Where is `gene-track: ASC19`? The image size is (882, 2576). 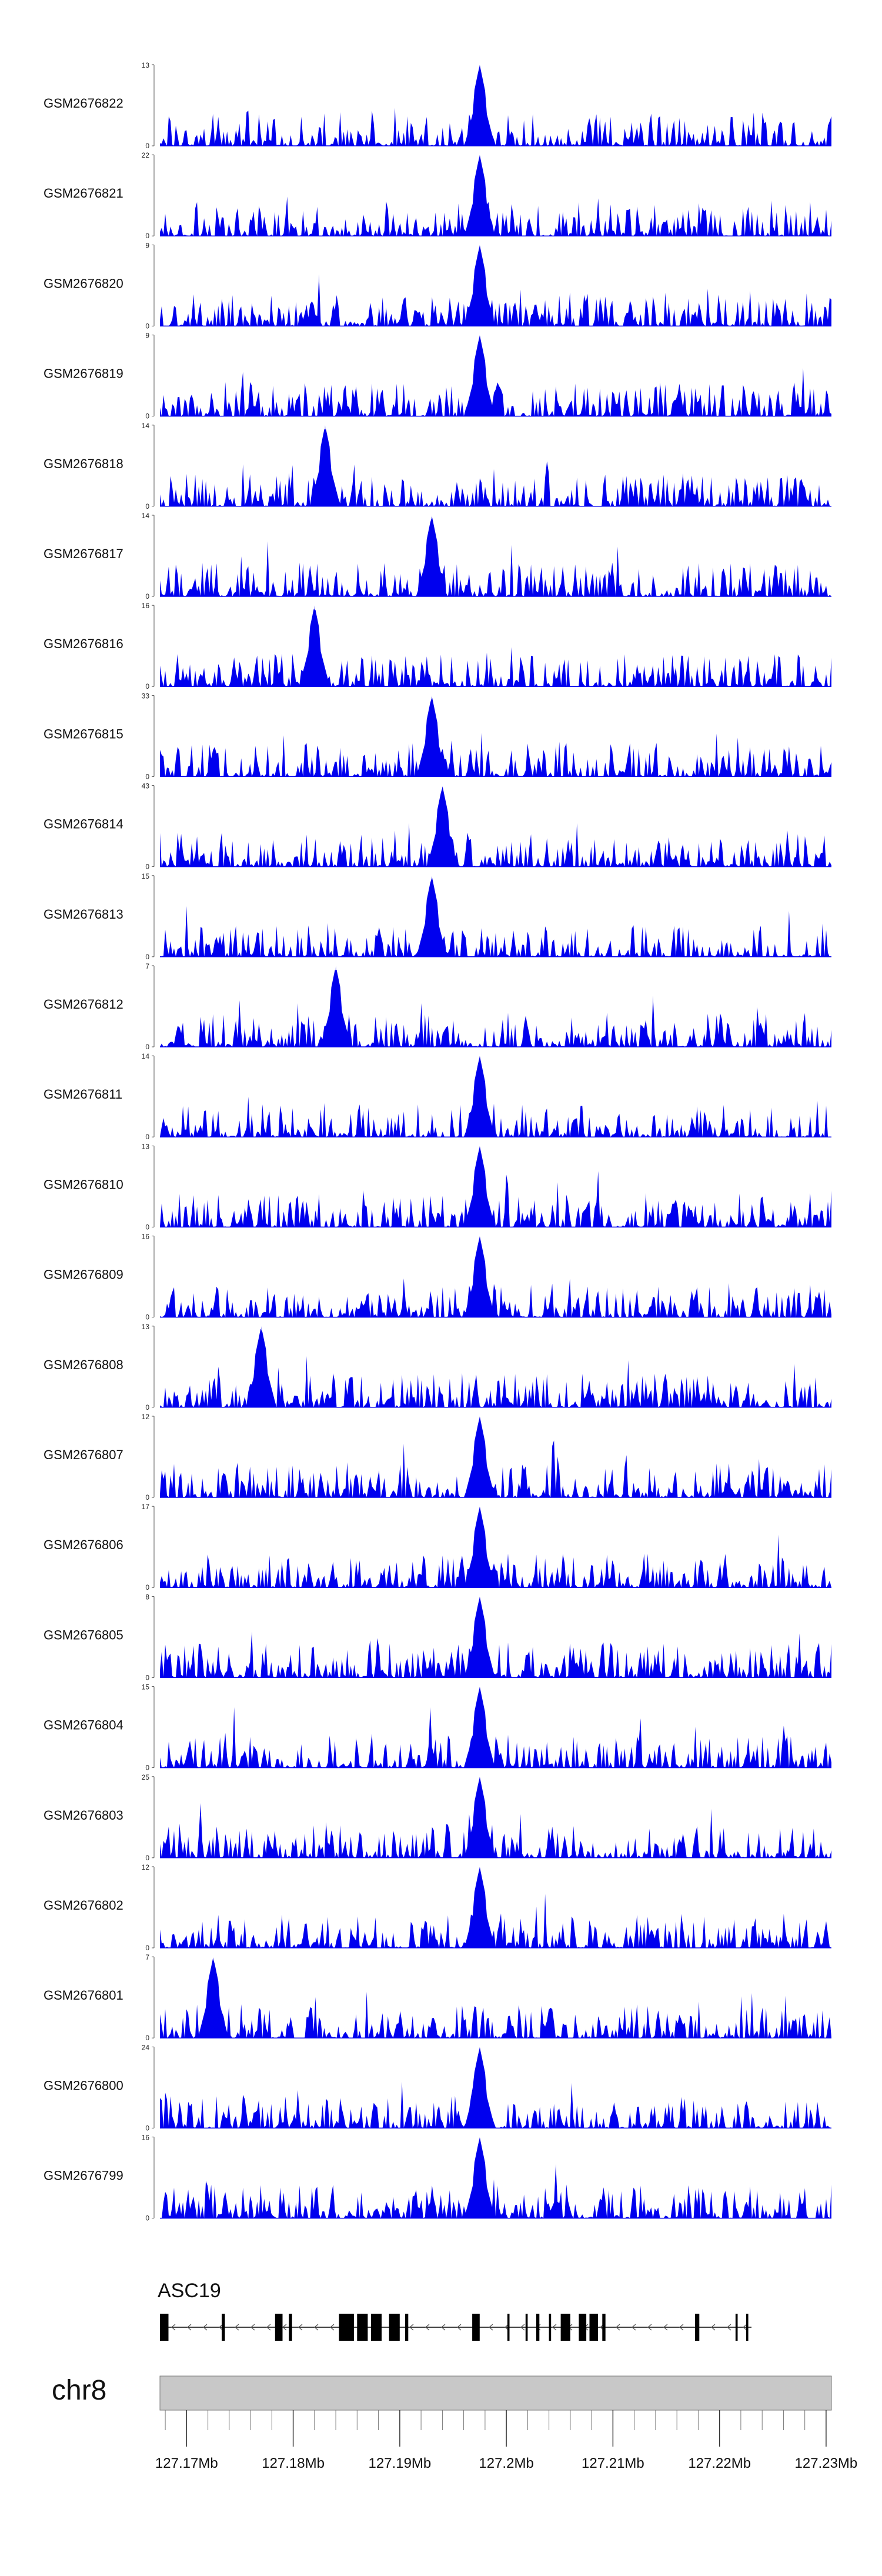 gene-track: ASC19 is located at coordinates (455, 2310).